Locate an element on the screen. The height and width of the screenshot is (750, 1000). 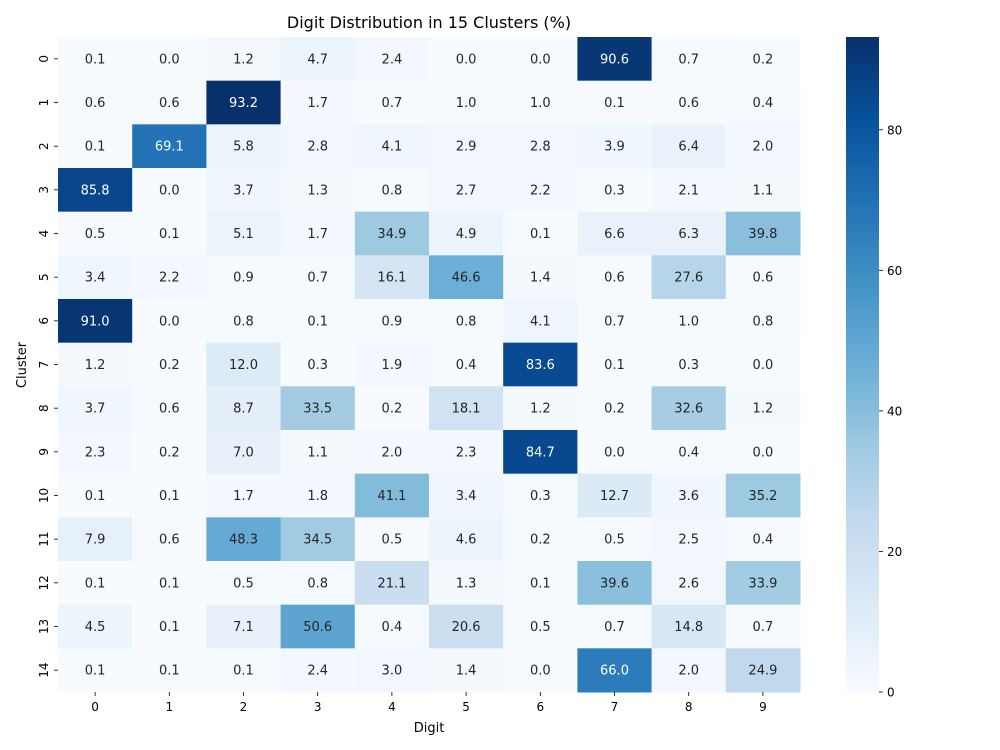
cell-value-label-r2-c5: 2.9 is located at coordinates (466, 147).